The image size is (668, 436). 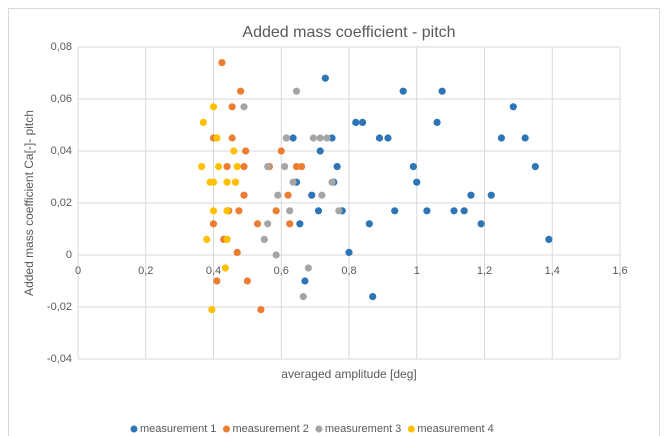 What do you see at coordinates (59, 307) in the screenshot?
I see `y-tick-label: -0,02` at bounding box center [59, 307].